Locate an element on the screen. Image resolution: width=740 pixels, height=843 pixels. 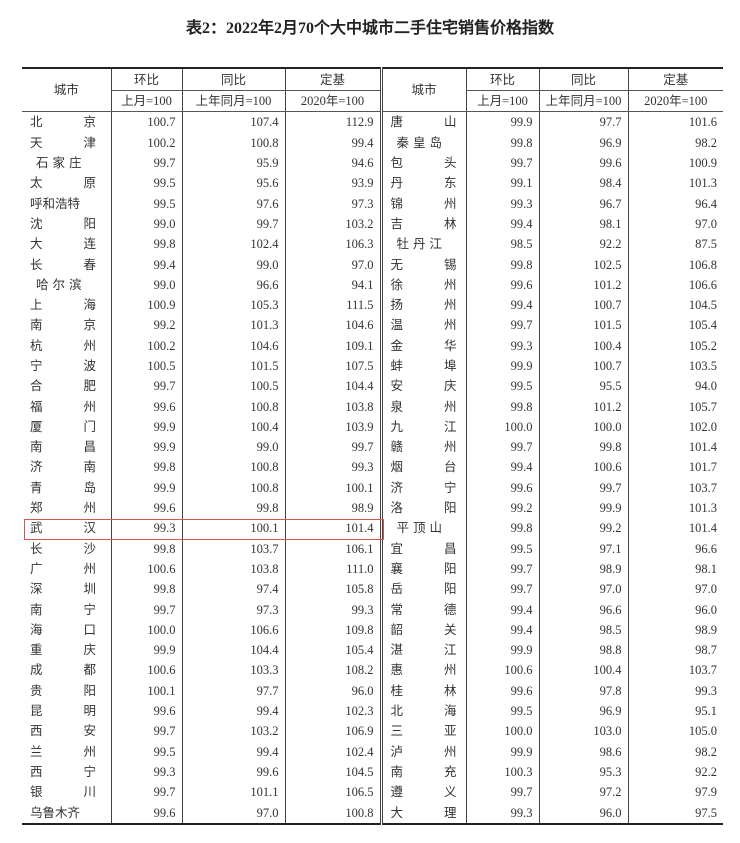
base-value: 103.8 is located at coordinates (334, 406).